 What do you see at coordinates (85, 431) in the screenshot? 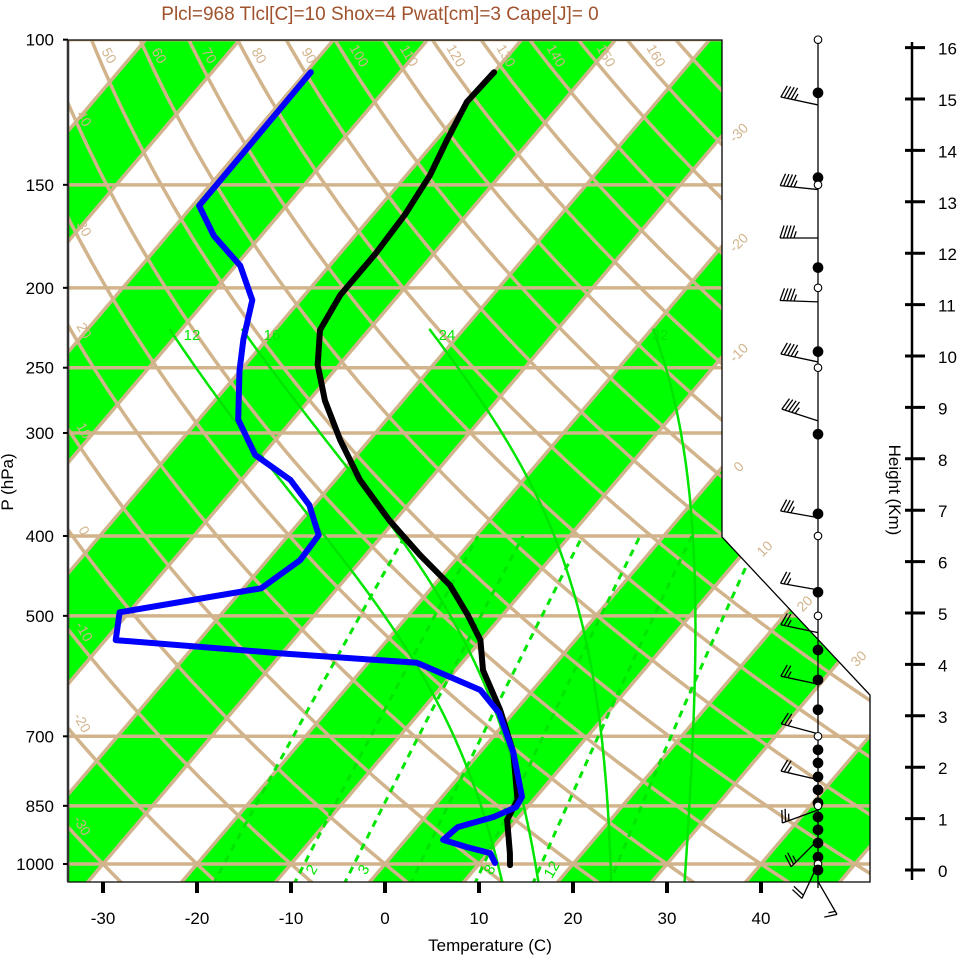
I see `dry-adiabat-label: 10` at bounding box center [85, 431].